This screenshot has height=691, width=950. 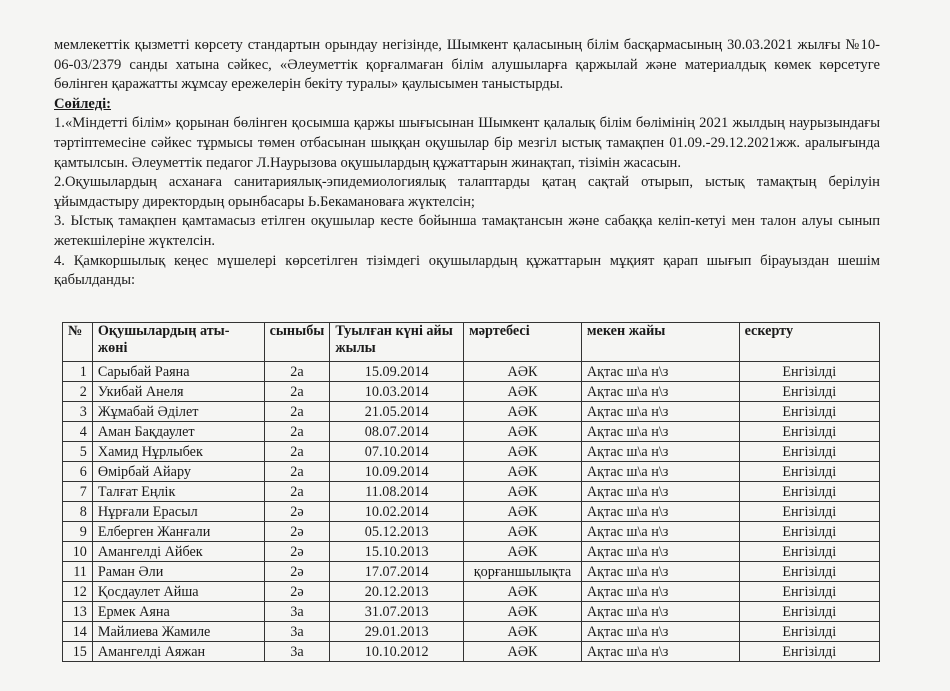 What do you see at coordinates (397, 342) in the screenshot?
I see `column-header: Туылған күні айы жылы` at bounding box center [397, 342].